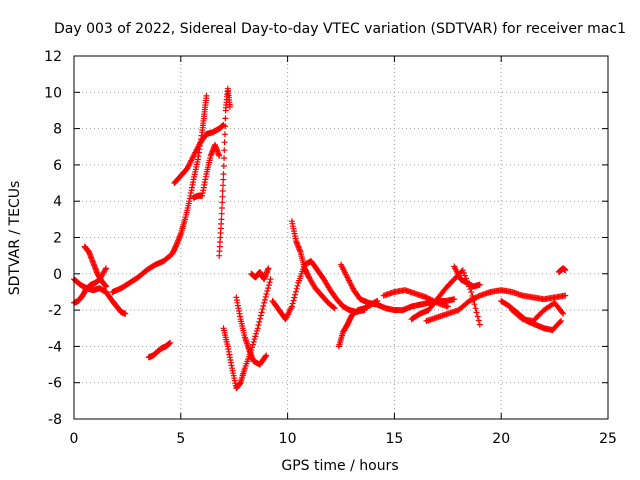  What do you see at coordinates (55, 311) in the screenshot?
I see `y-tick-label: -2` at bounding box center [55, 311].